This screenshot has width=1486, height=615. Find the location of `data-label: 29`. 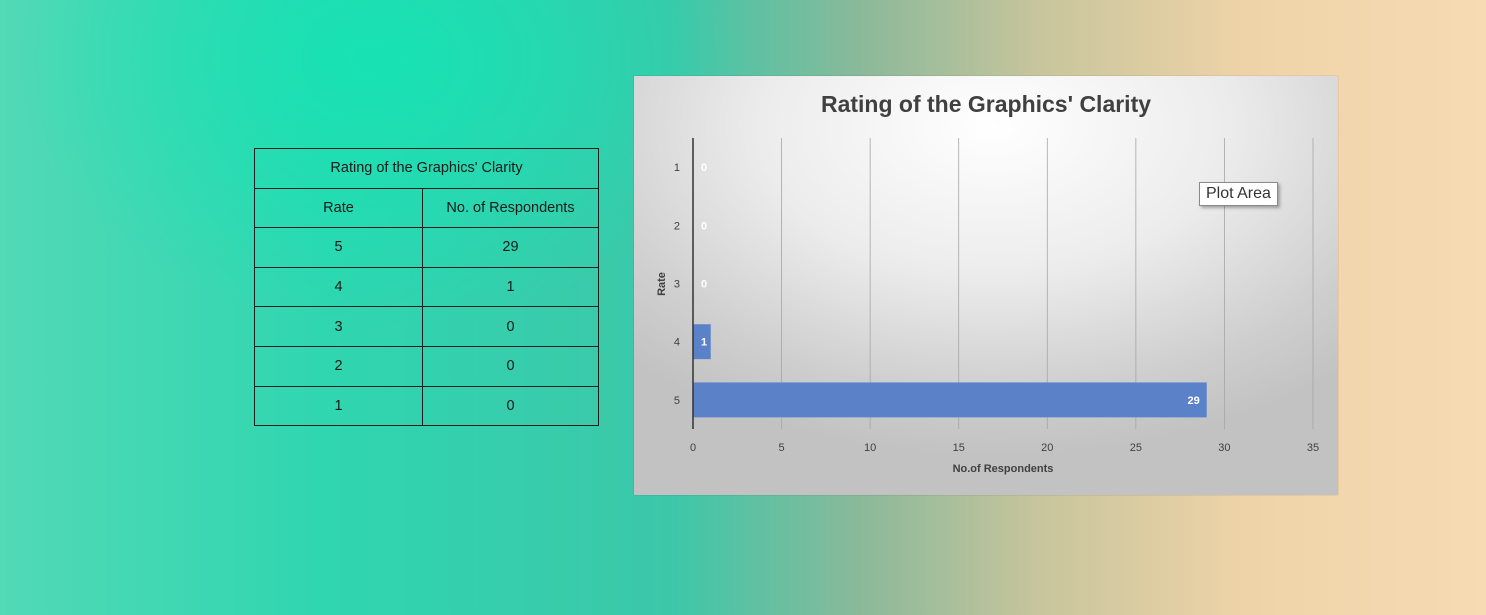

data-label: 29 is located at coordinates (1193, 401).